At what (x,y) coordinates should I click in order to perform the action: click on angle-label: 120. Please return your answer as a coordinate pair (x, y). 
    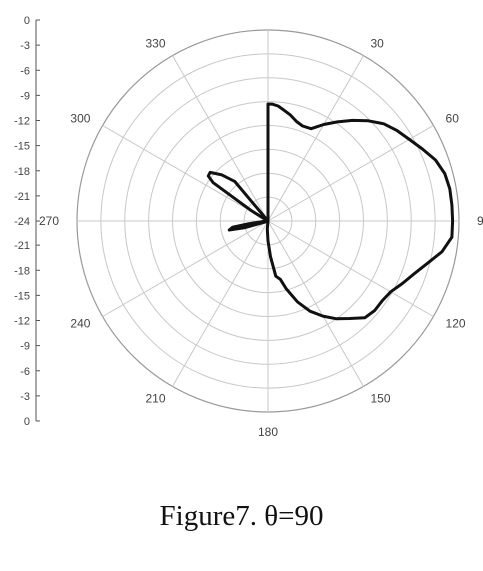
    Looking at the image, I should click on (456, 324).